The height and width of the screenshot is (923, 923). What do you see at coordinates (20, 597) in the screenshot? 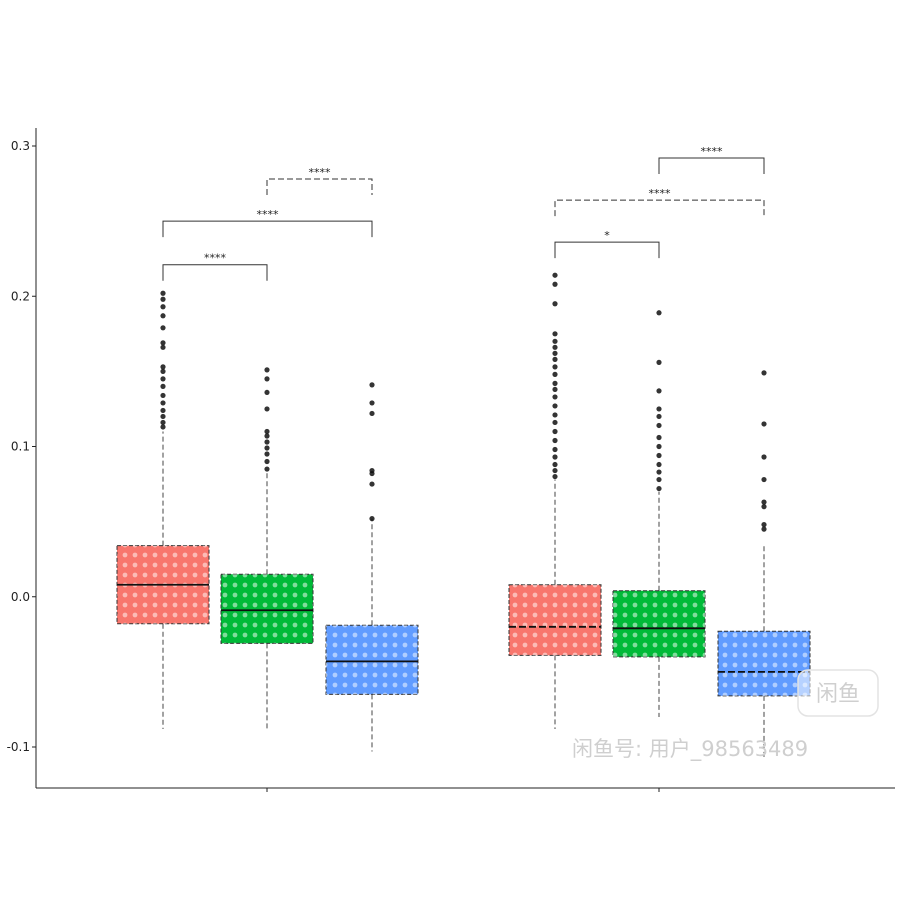
I see `y-tick-label: 0.0` at bounding box center [20, 597].